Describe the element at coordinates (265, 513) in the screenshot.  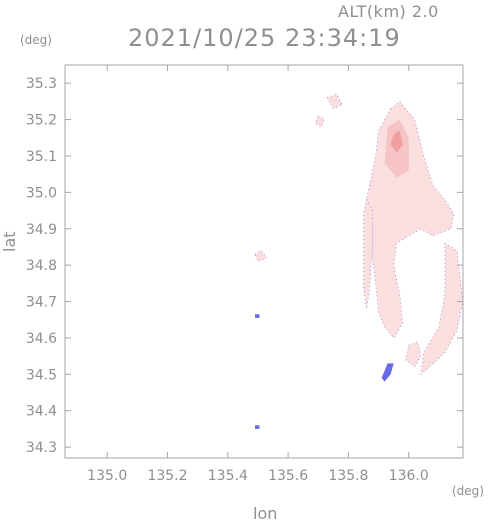
I see `x-axis-label: lon` at that location.